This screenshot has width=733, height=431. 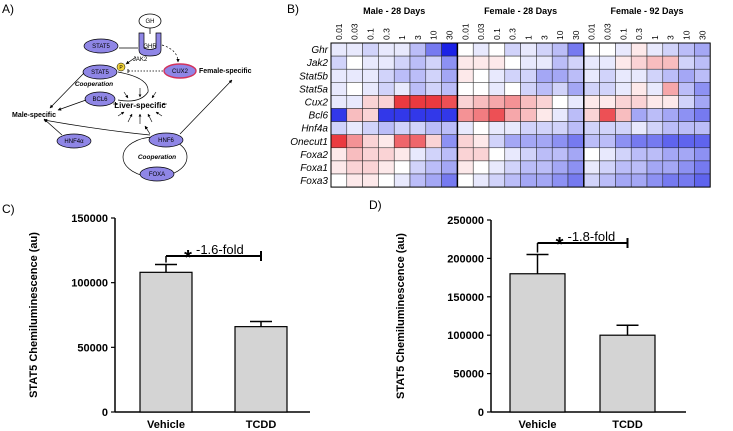 I want to click on heatmap-dose-label: 30, so click(x=576, y=35).